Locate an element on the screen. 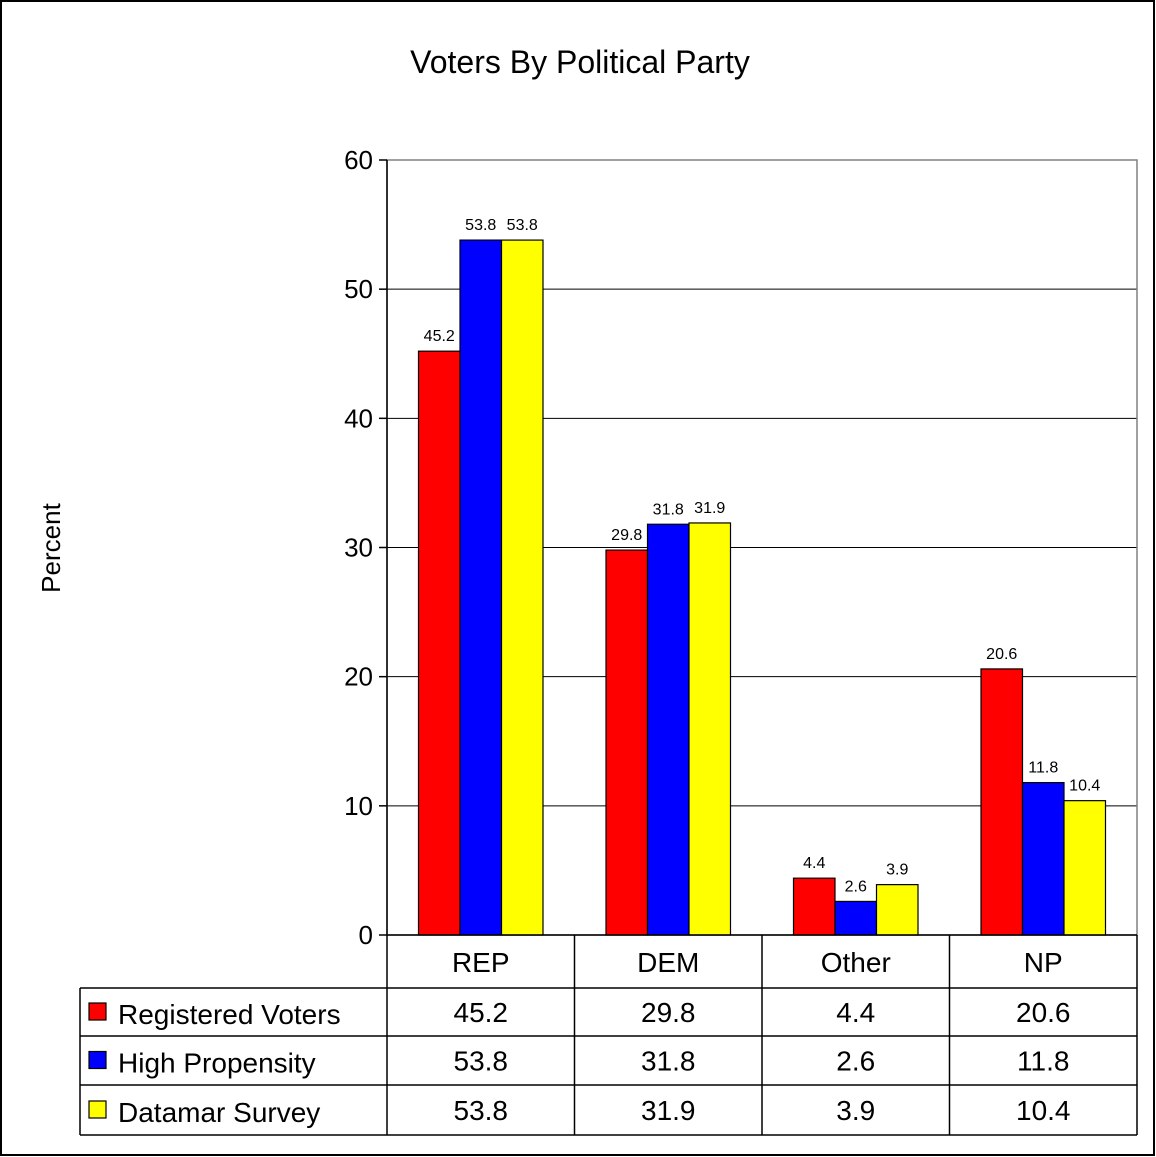 The width and height of the screenshot is (1156, 1157). chart-title: Voters By Political Party is located at coordinates (580, 62).